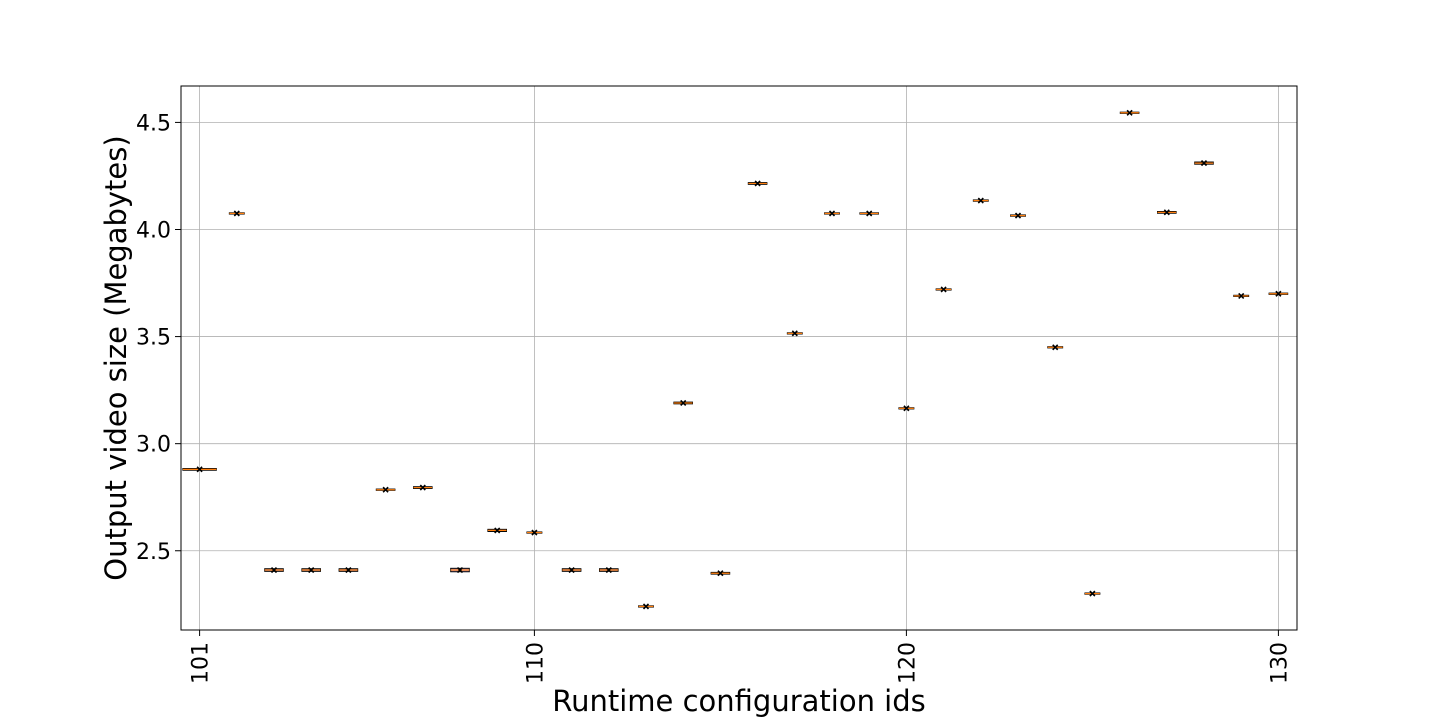  I want to click on y-tick-label: 4.5, so click(153, 123).